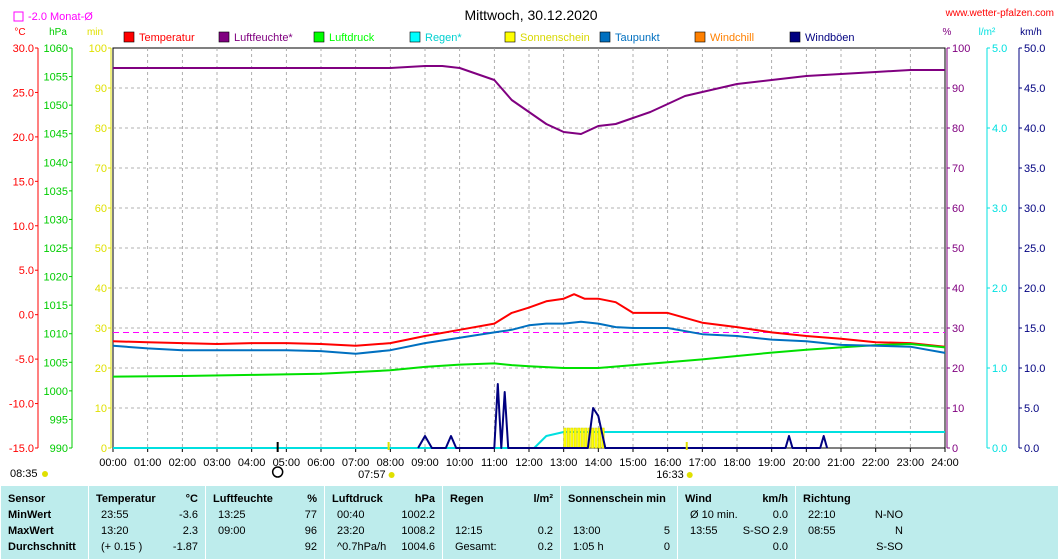 The image size is (1058, 559). Describe the element at coordinates (188, 515) in the screenshot. I see `stats-cell-value: -3.6` at that location.